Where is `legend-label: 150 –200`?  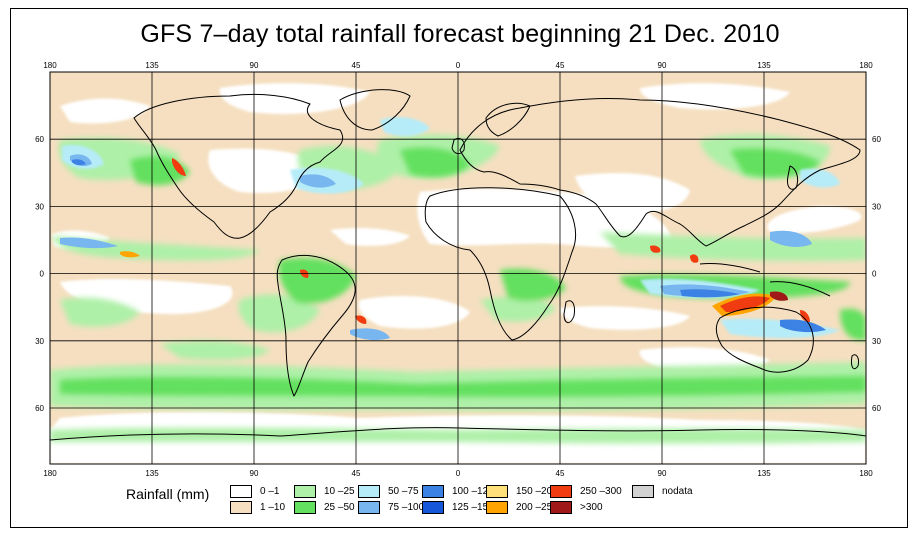 legend-label: 150 –200 is located at coordinates (537, 491).